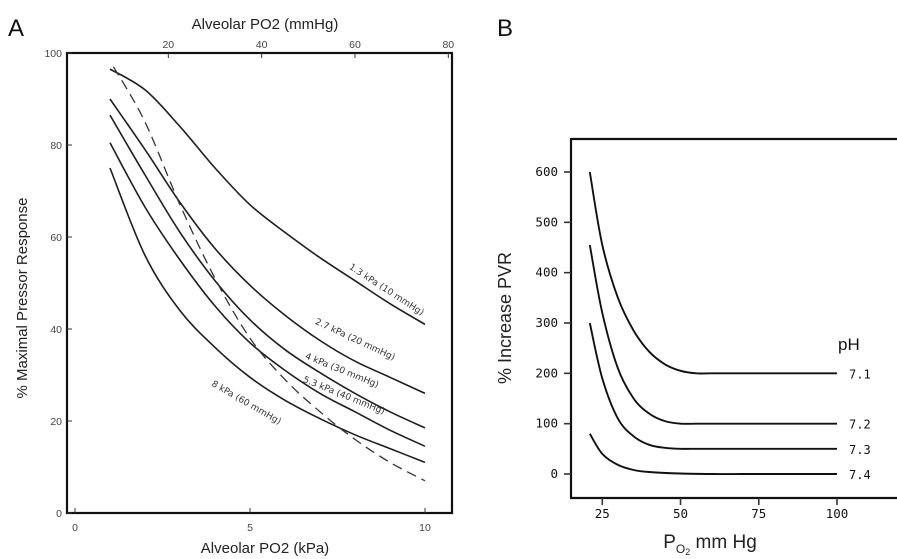 The image size is (897, 559). What do you see at coordinates (710, 544) in the screenshot?
I see `chart-b-x-axis-title: PO2 mm Hg` at bounding box center [710, 544].